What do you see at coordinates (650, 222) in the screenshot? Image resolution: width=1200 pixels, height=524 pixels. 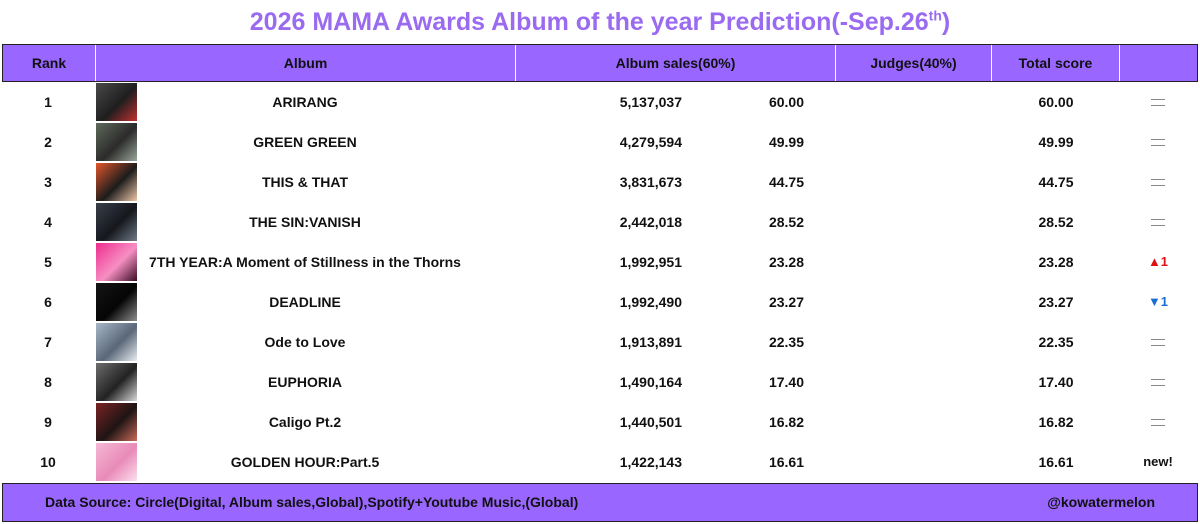 I see `album-sales-value: 2,442,018` at bounding box center [650, 222].